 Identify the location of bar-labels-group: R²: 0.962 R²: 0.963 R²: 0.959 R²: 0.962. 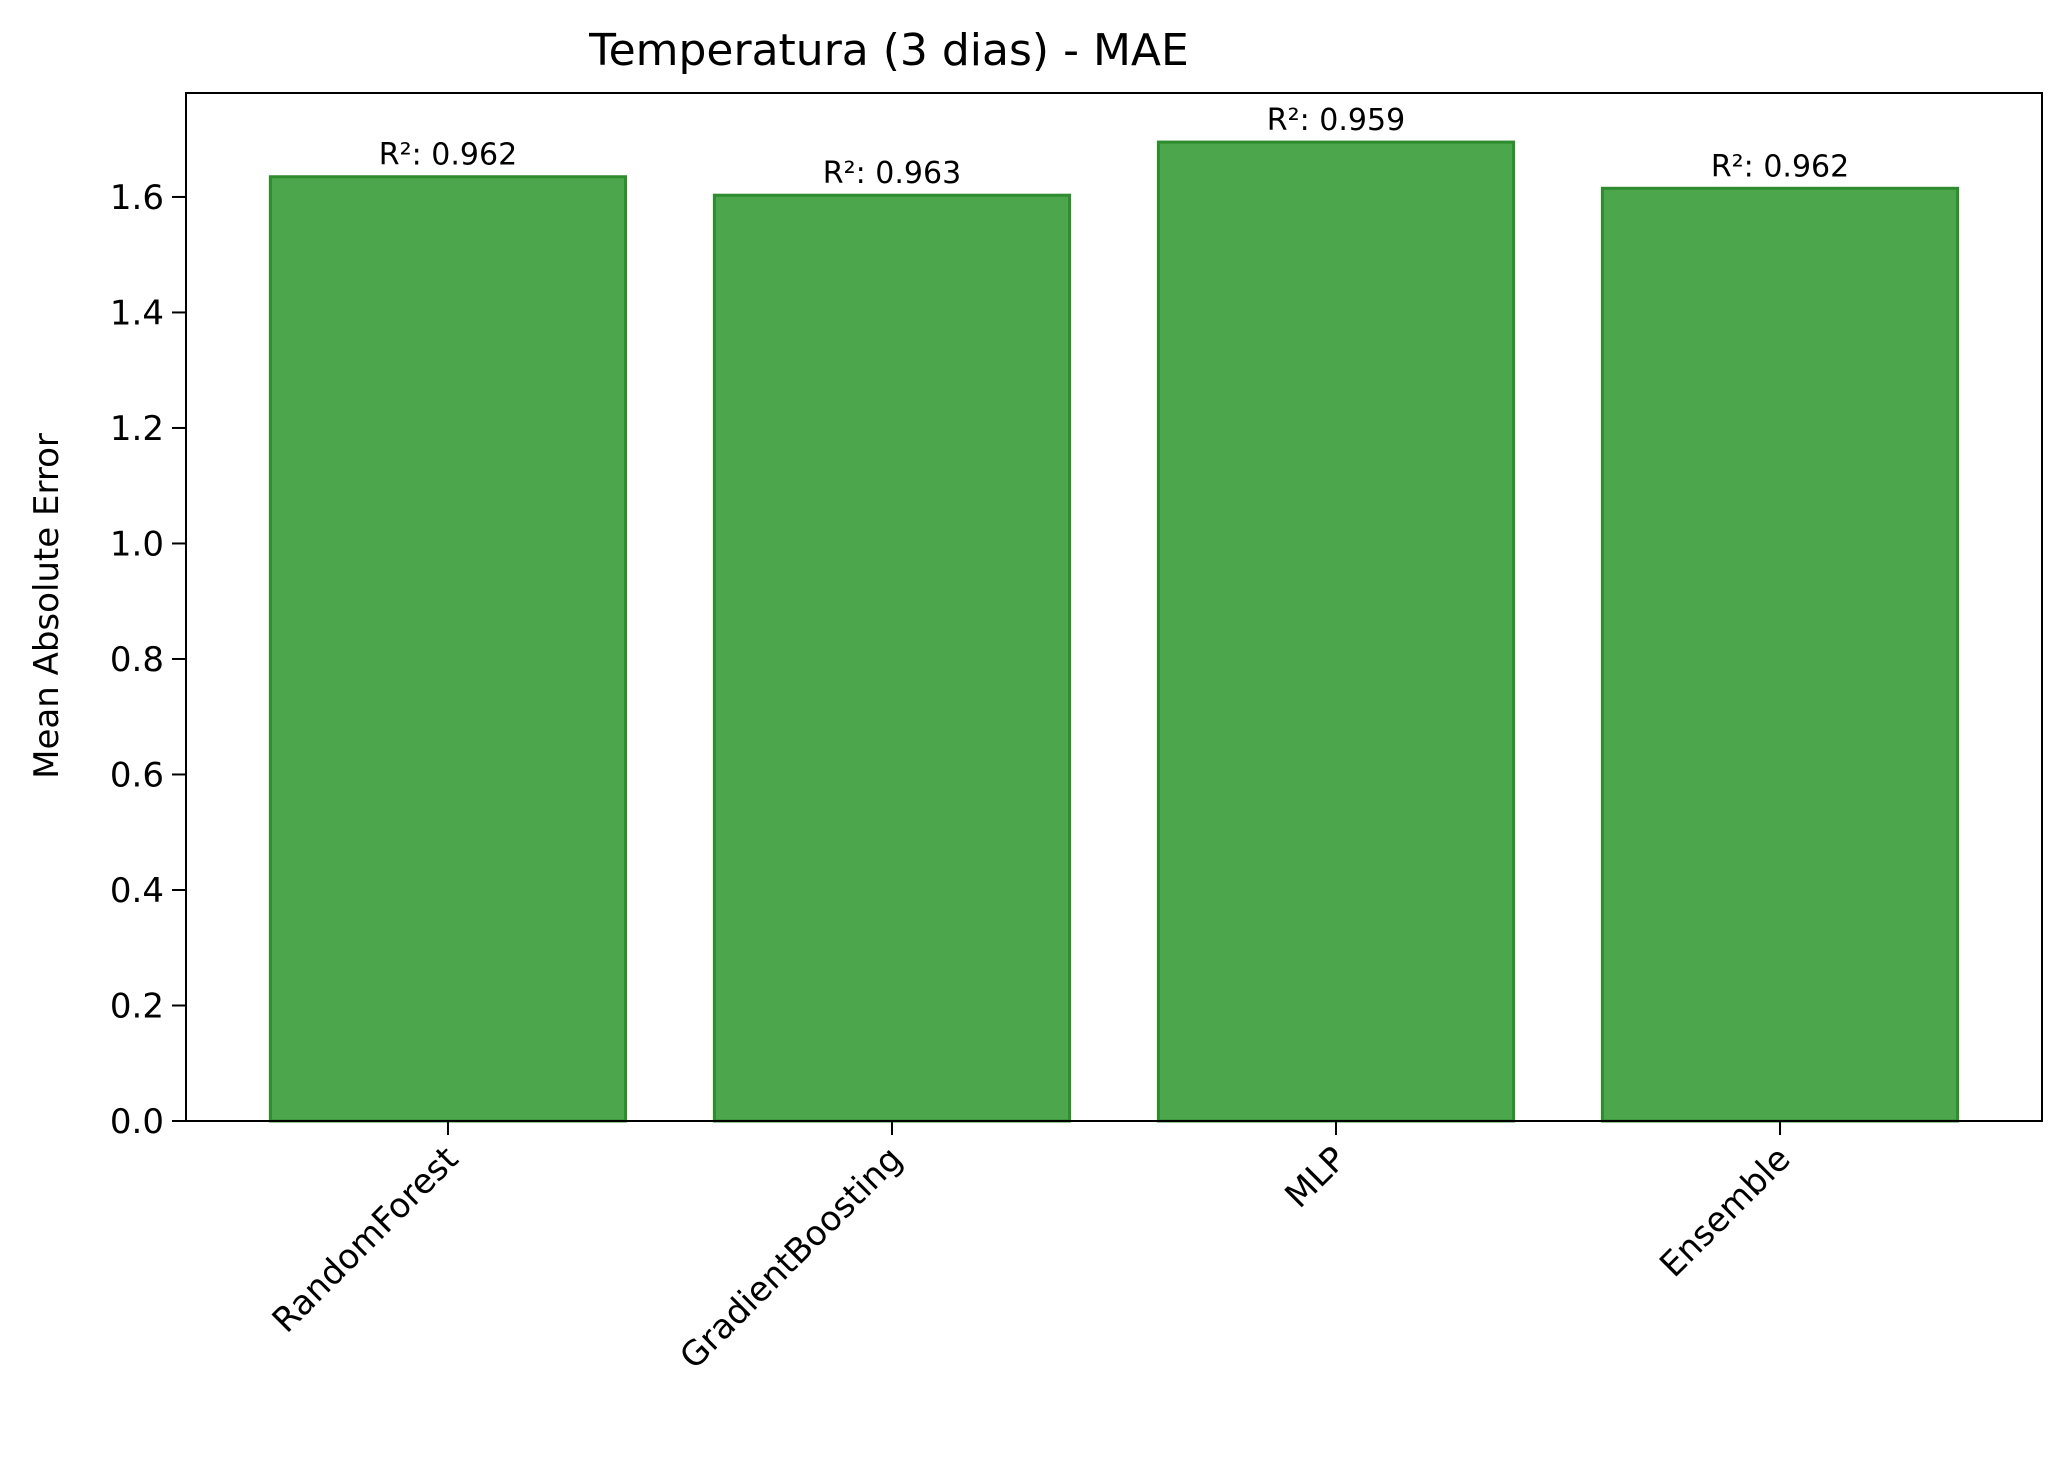
(1114, 147).